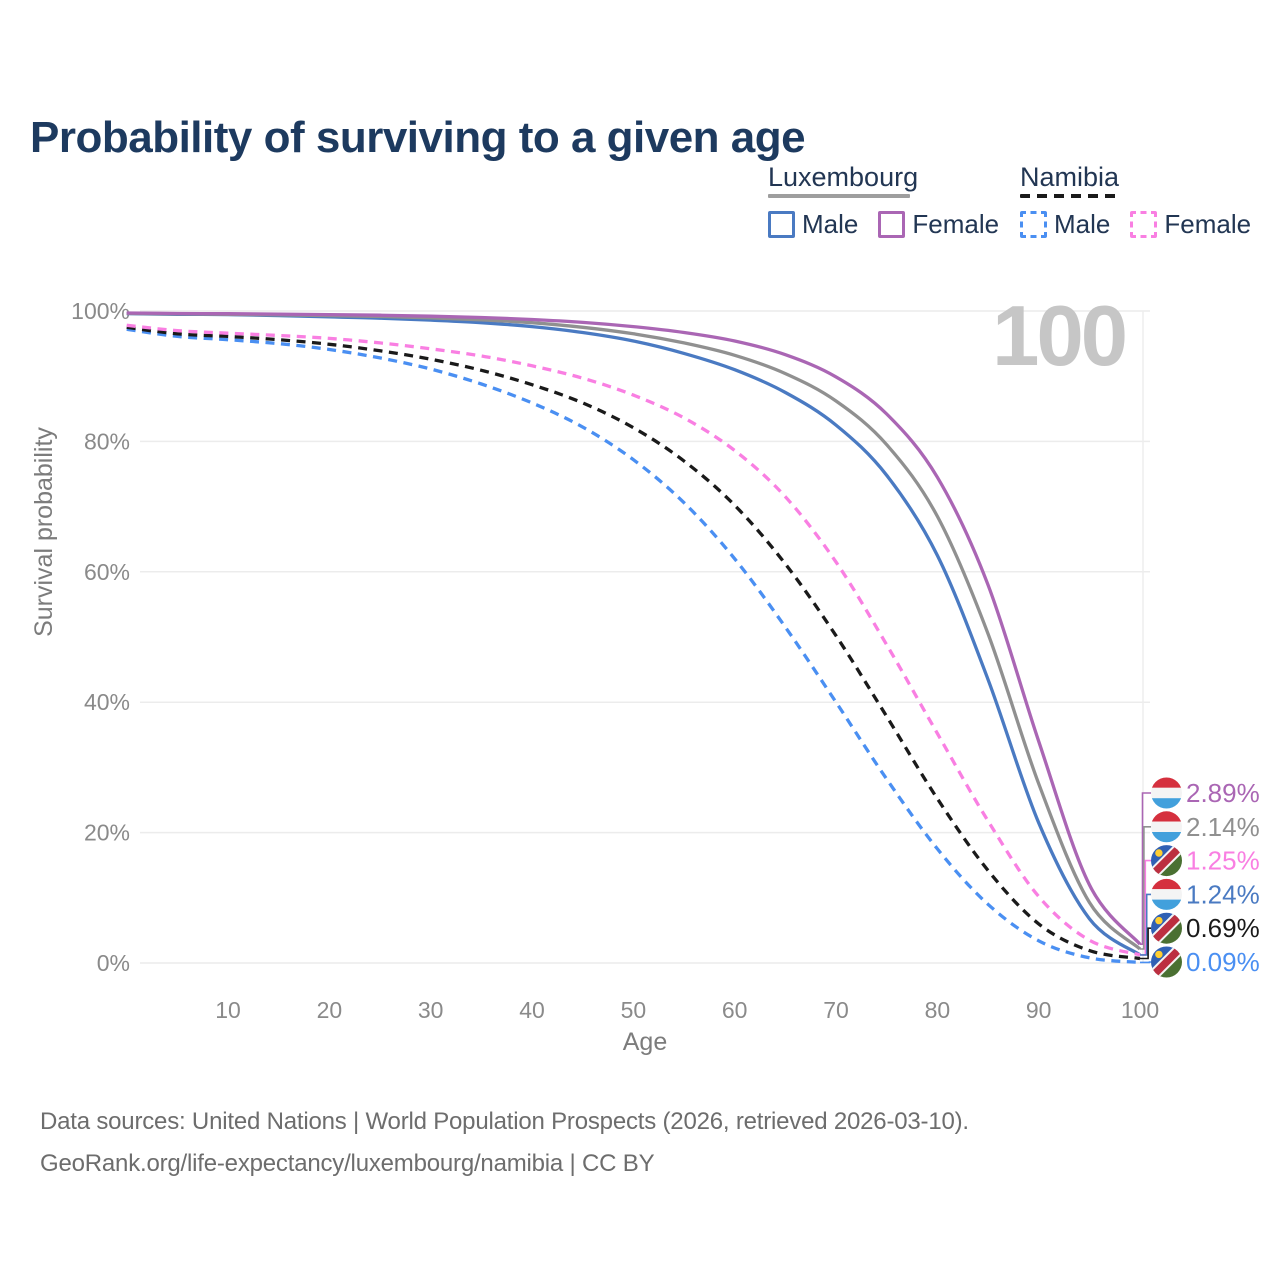 This screenshot has width=1280, height=1280. Describe the element at coordinates (228, 1010) in the screenshot. I see `x-tick-label-10: 10` at that location.